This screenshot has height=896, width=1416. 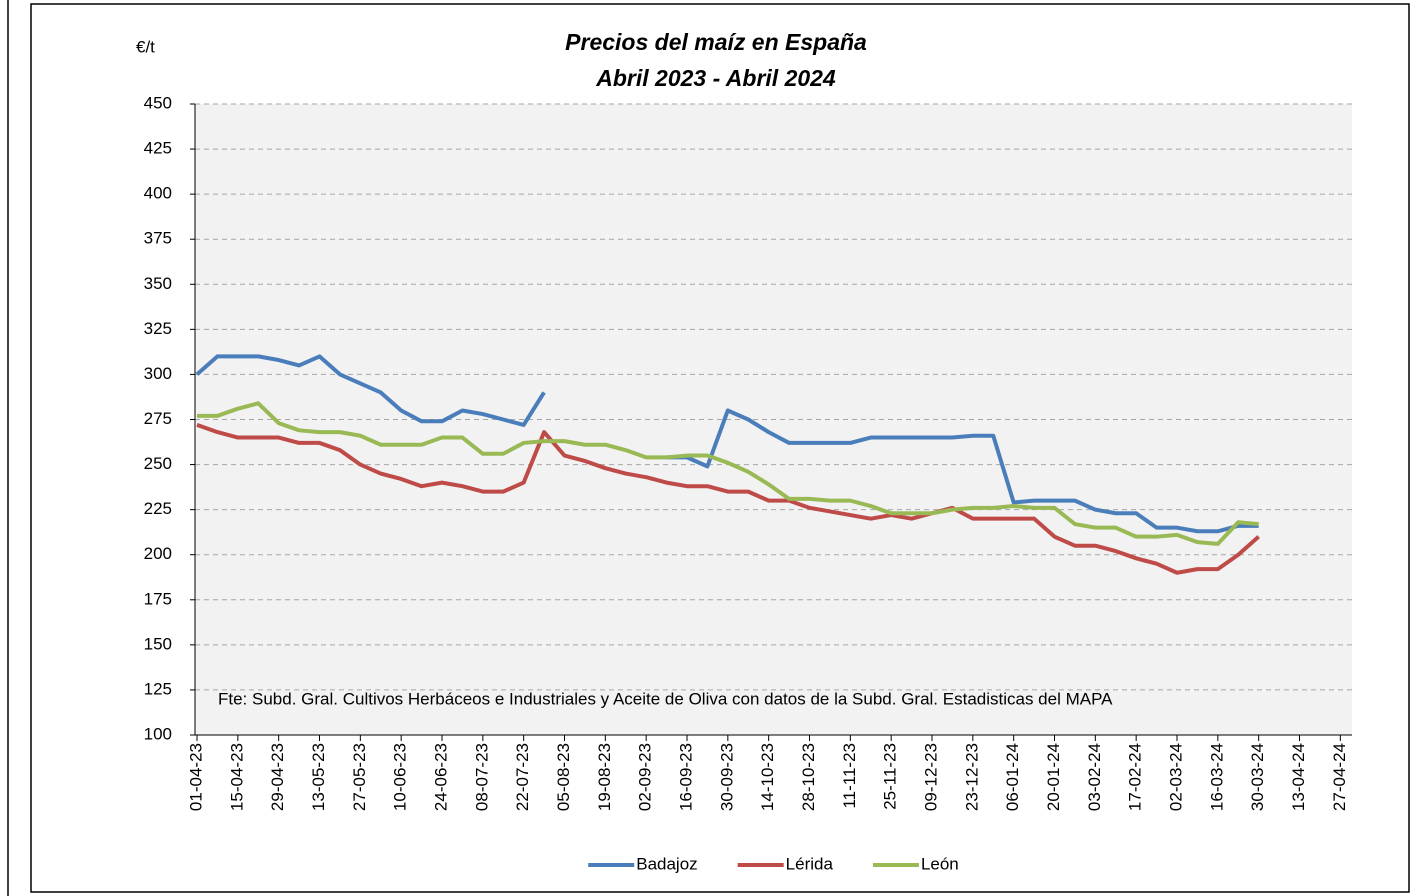 What do you see at coordinates (158, 508) in the screenshot?
I see `y-tick-label: 225` at bounding box center [158, 508].